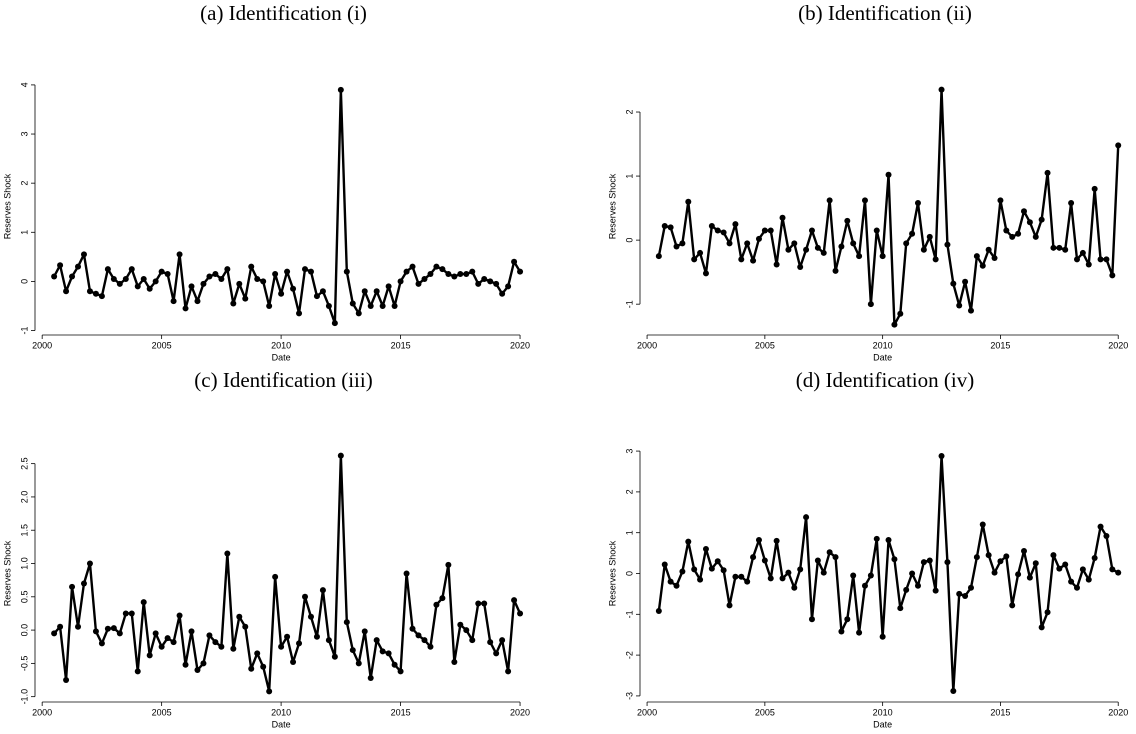 The image size is (1136, 734). I want to click on y-tick-label: -1.0, so click(24, 697).